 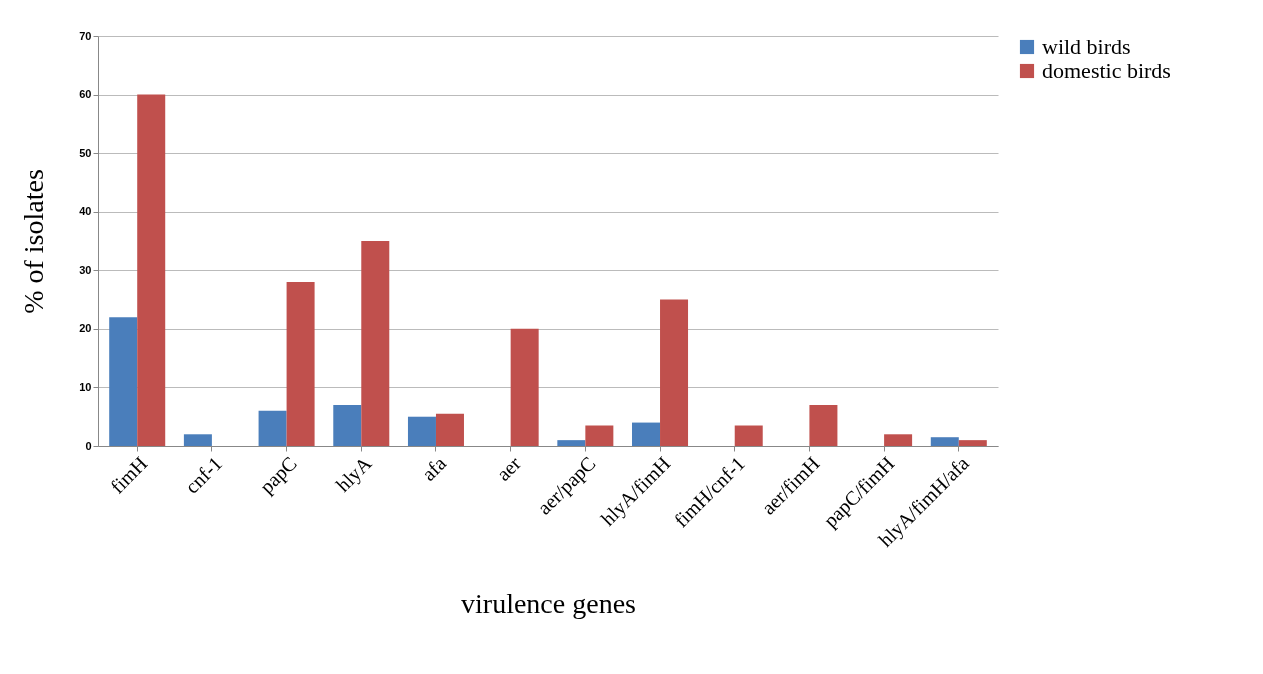 I want to click on legend-label: wild birds, so click(x=1086, y=46).